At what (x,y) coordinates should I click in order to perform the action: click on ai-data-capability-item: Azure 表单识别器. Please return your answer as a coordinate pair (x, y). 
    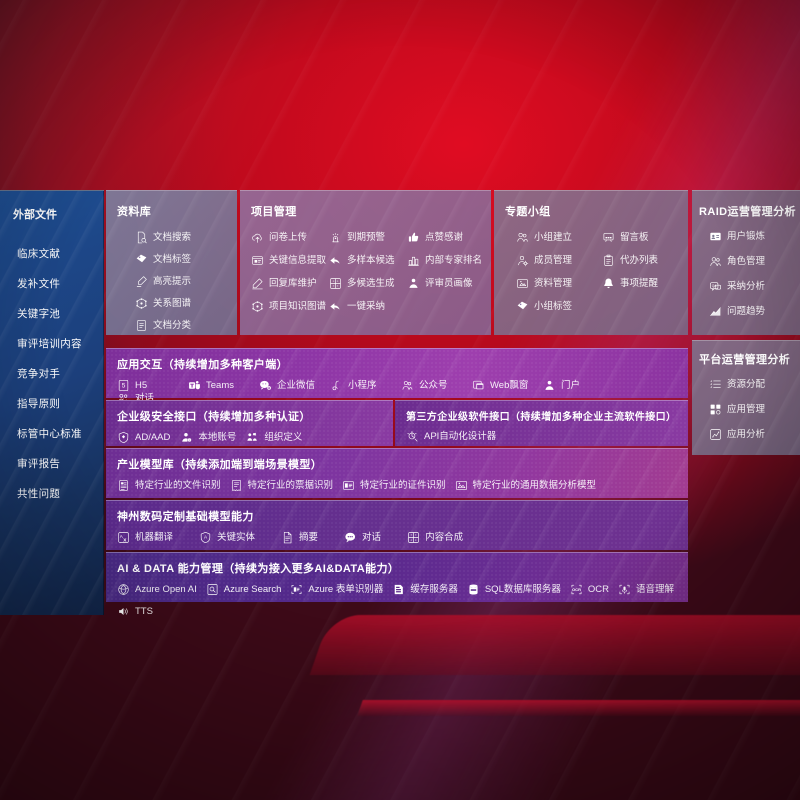
    Looking at the image, I should click on (336, 589).